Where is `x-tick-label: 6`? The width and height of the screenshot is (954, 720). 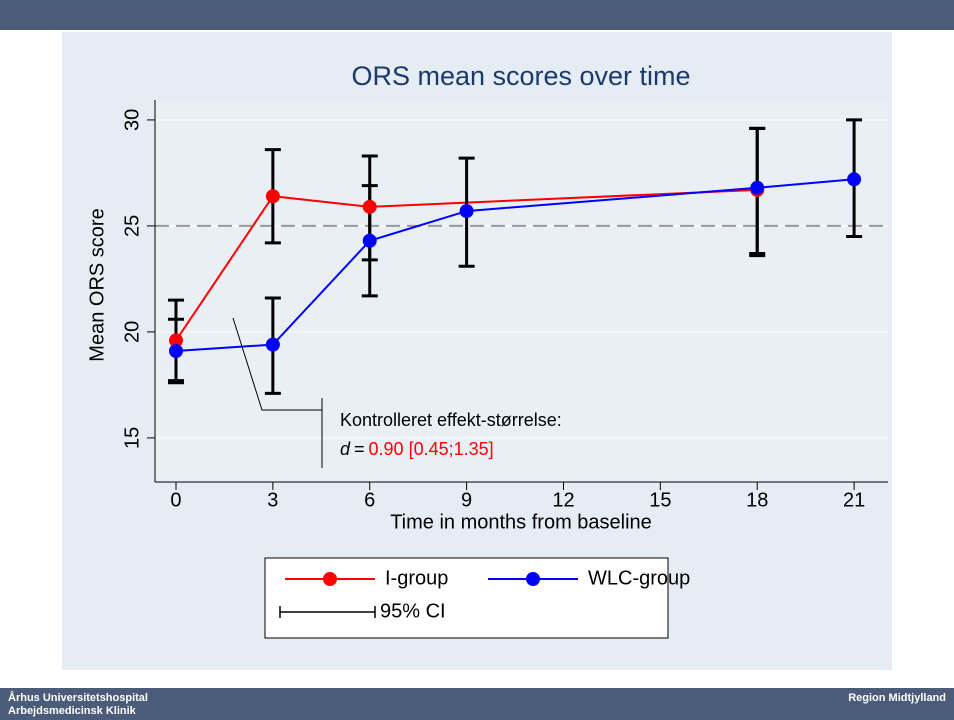
x-tick-label: 6 is located at coordinates (369, 500).